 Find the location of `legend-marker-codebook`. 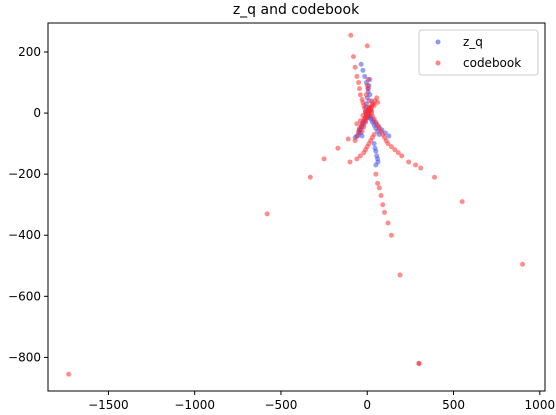

legend-marker-codebook is located at coordinates (438, 63).